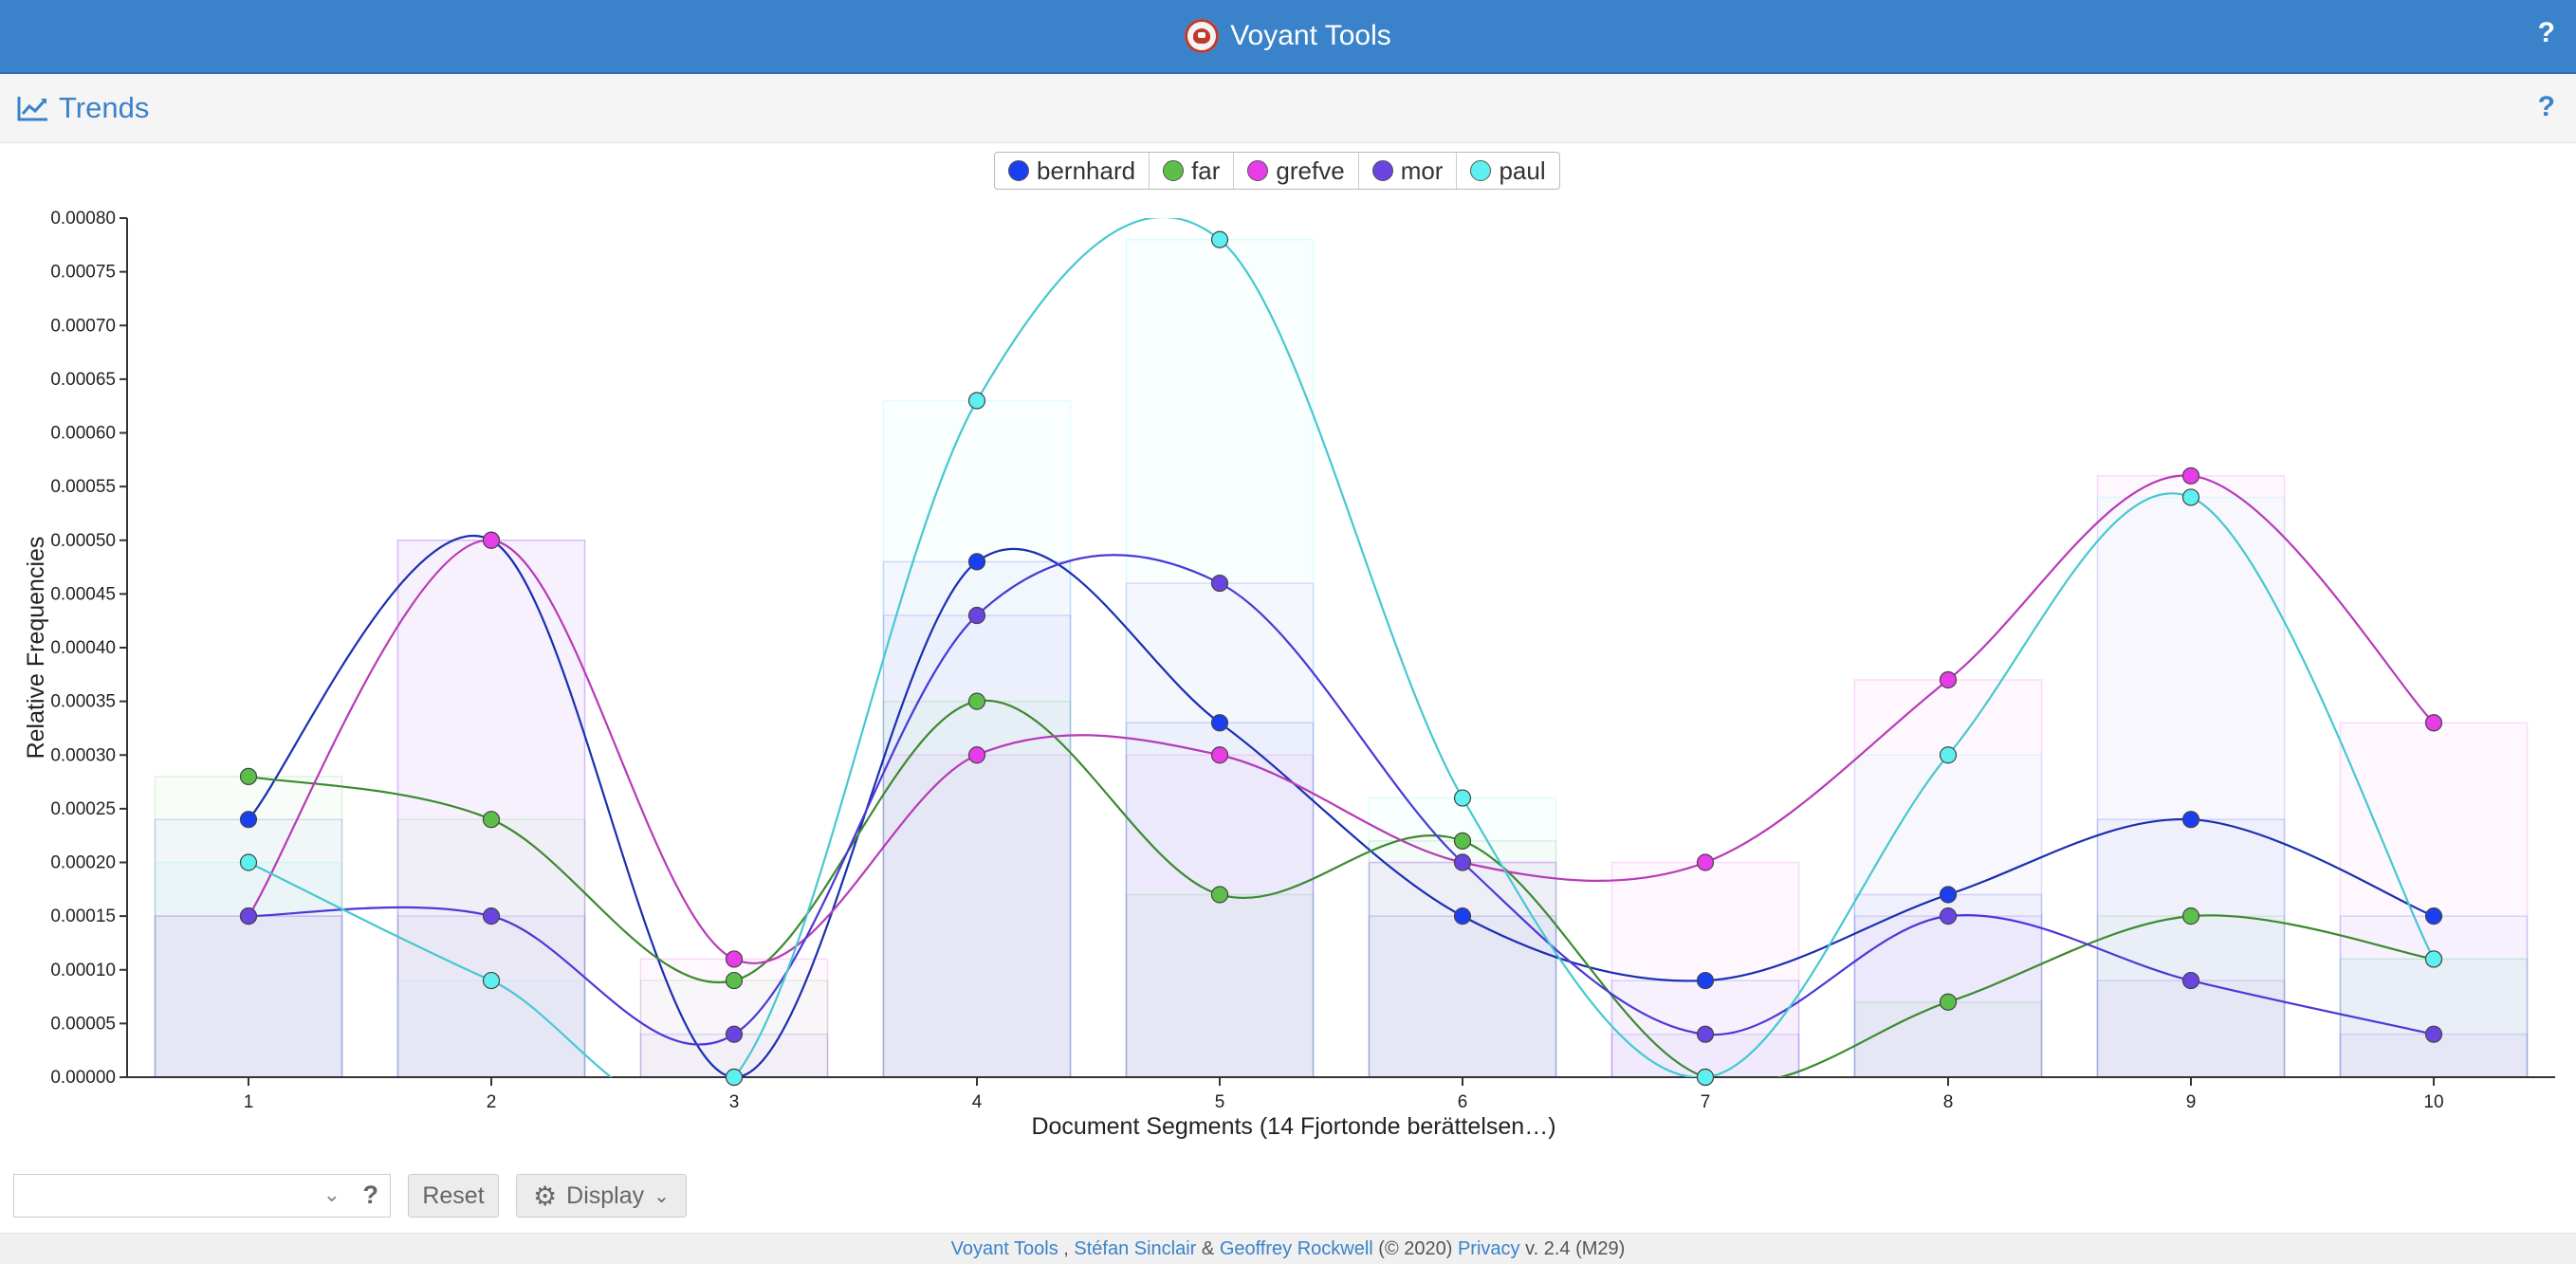  I want to click on app-header: Voyant Tools ?, so click(1288, 37).